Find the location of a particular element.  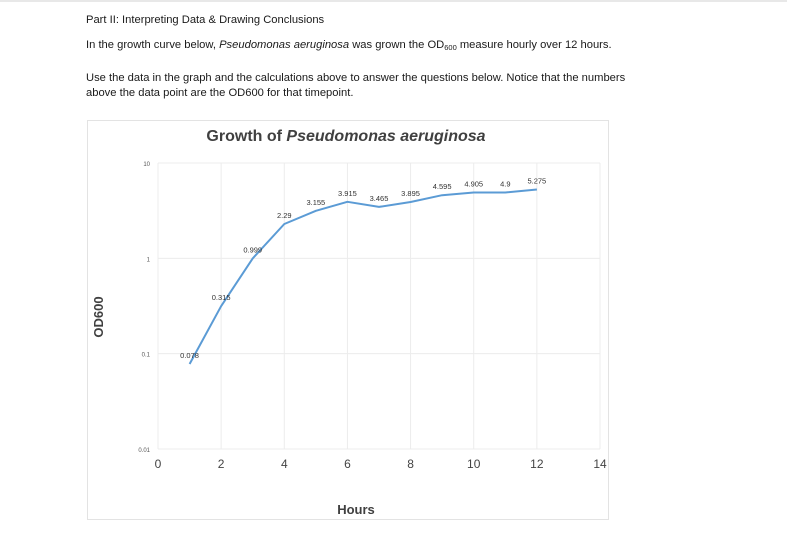

y-tick-label: 1 is located at coordinates (149, 260).